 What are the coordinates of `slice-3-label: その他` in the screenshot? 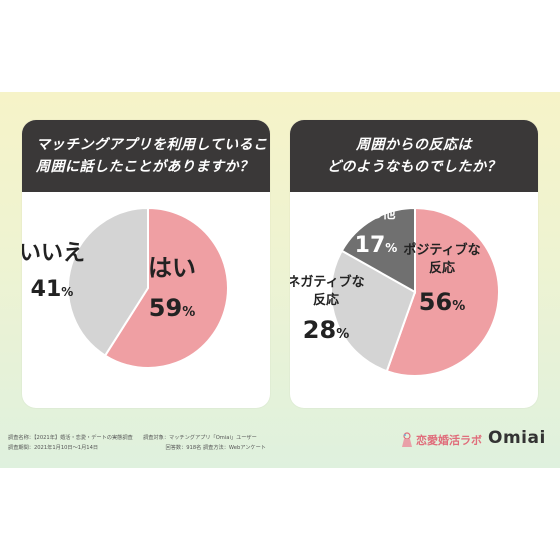 It's located at (375, 214).